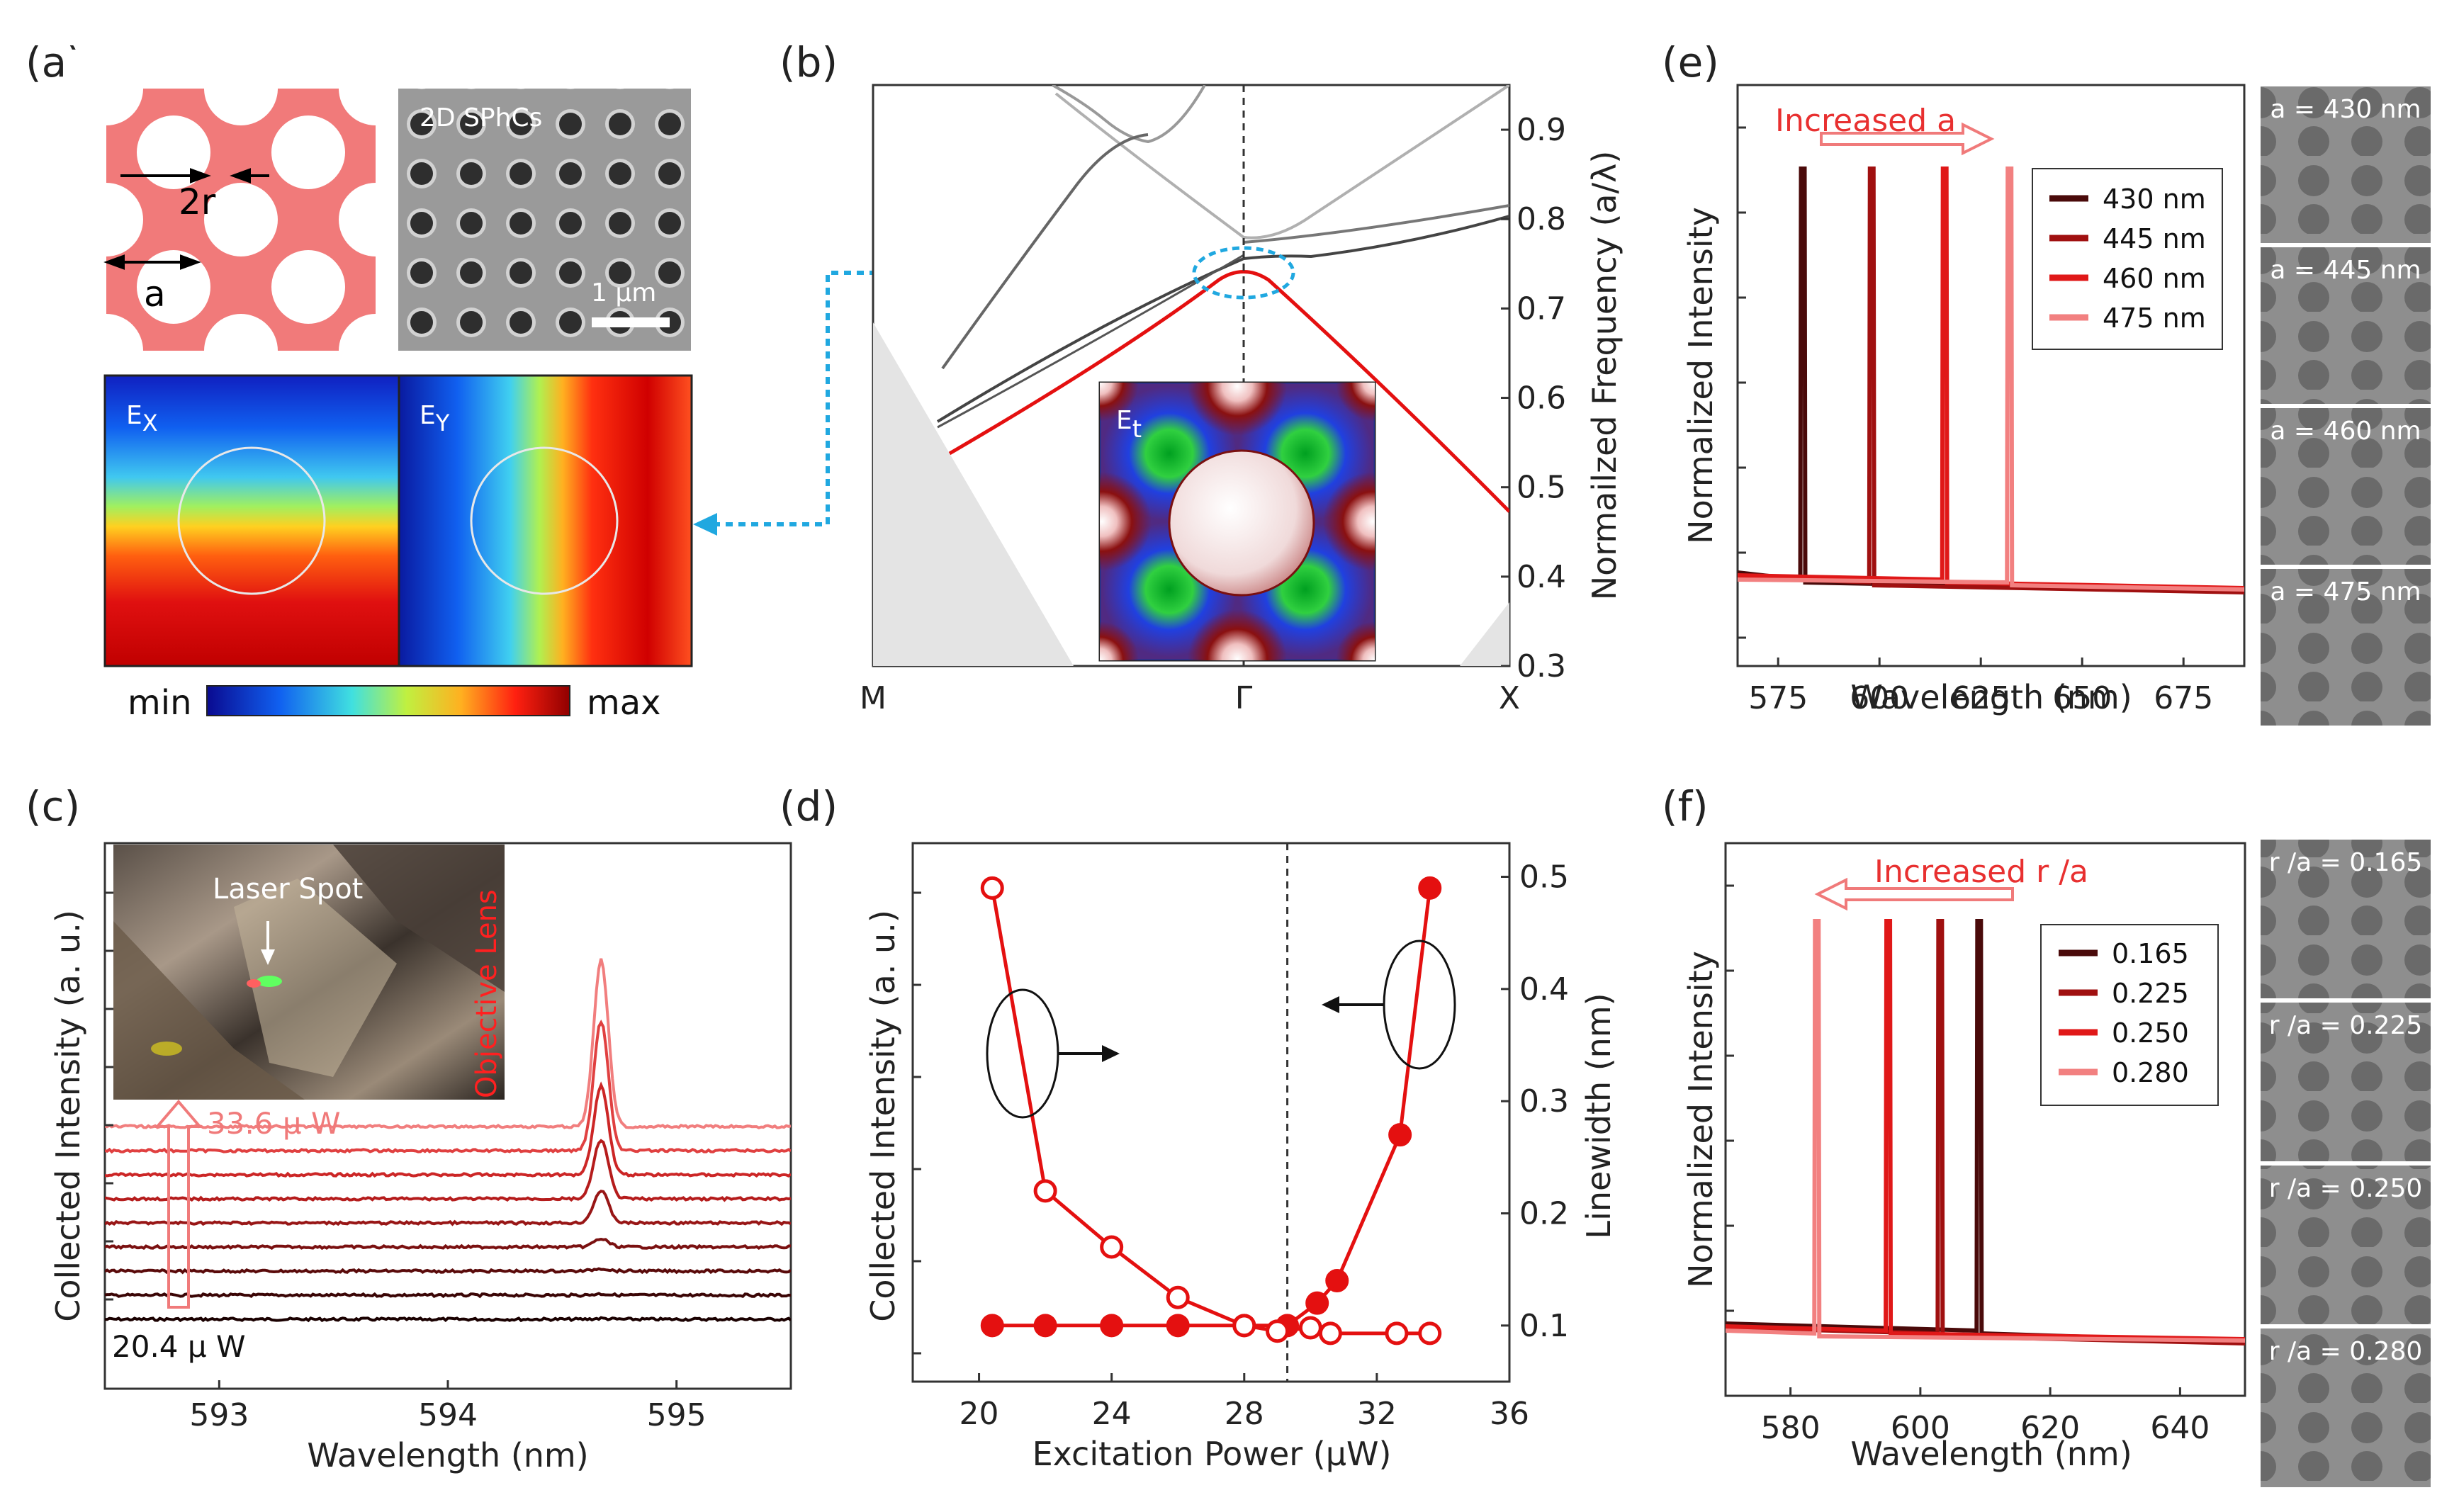  I want to click on d-y-axis-label: Collected Intensity (a. u.), so click(883, 1116).